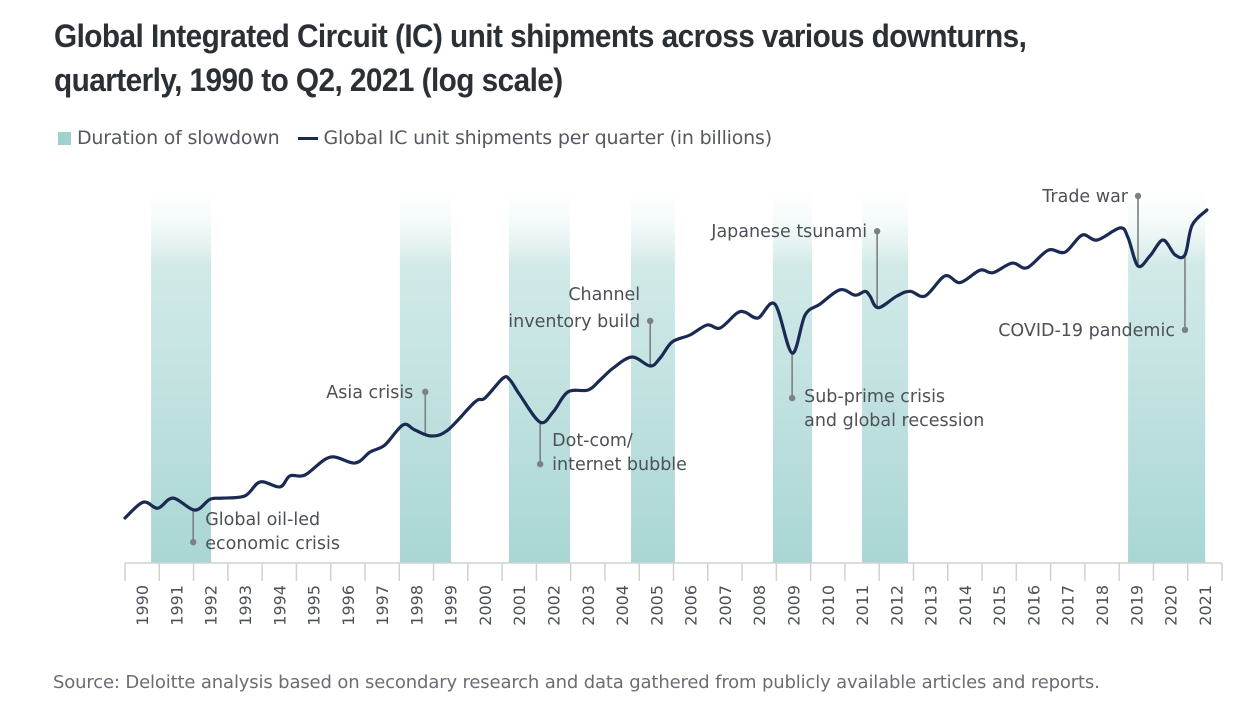 The image size is (1249, 718). Describe the element at coordinates (604, 295) in the screenshot. I see `annotation-label: Channel` at that location.